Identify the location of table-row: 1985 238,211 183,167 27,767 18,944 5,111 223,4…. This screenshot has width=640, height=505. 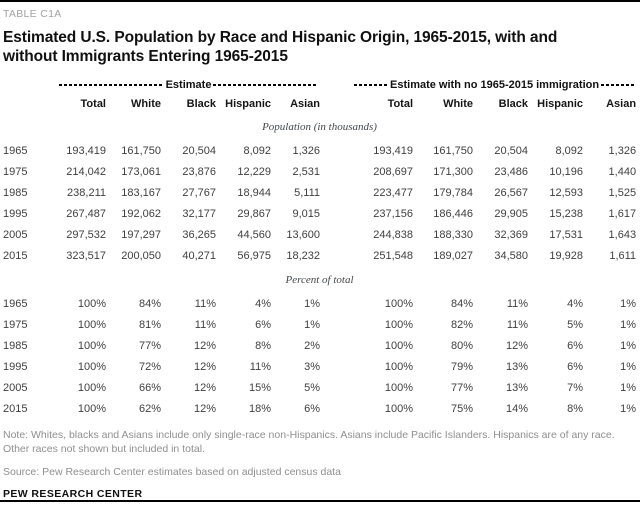
(319, 193).